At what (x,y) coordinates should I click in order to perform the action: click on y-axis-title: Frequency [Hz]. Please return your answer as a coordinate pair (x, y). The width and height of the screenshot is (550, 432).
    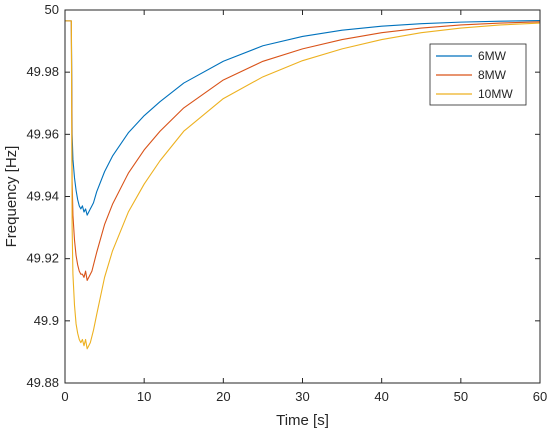
    Looking at the image, I should click on (11, 197).